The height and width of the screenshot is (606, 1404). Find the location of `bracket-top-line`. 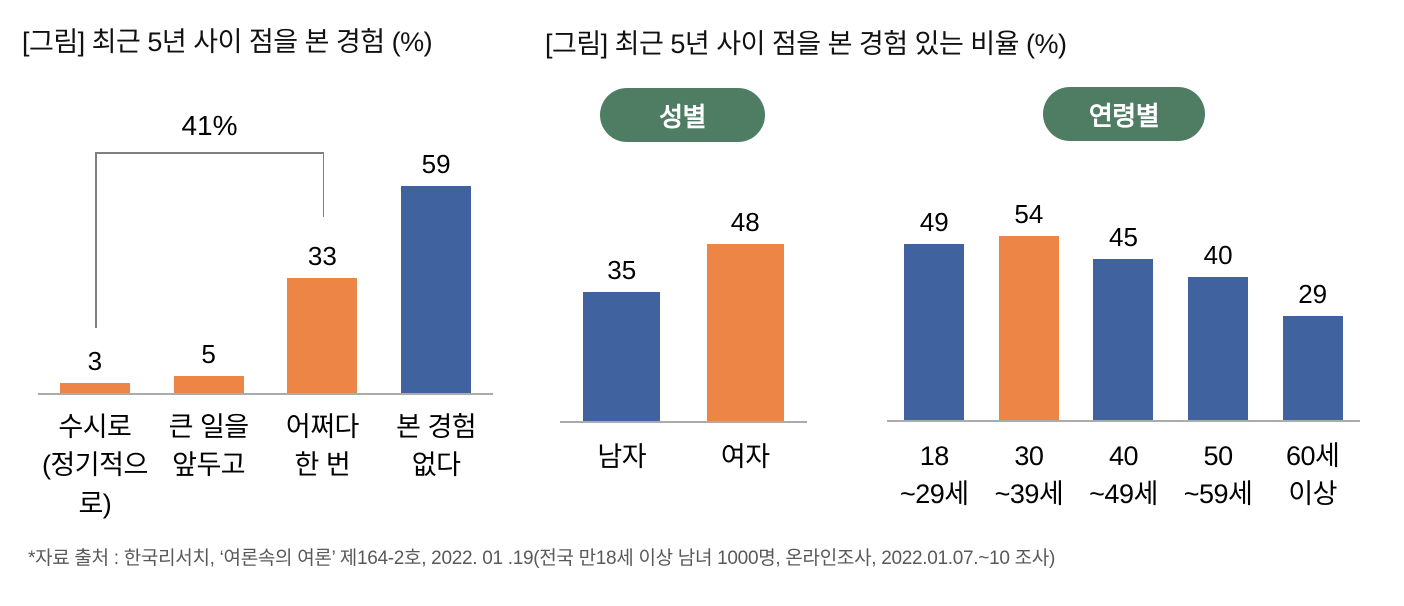

bracket-top-line is located at coordinates (209, 153).